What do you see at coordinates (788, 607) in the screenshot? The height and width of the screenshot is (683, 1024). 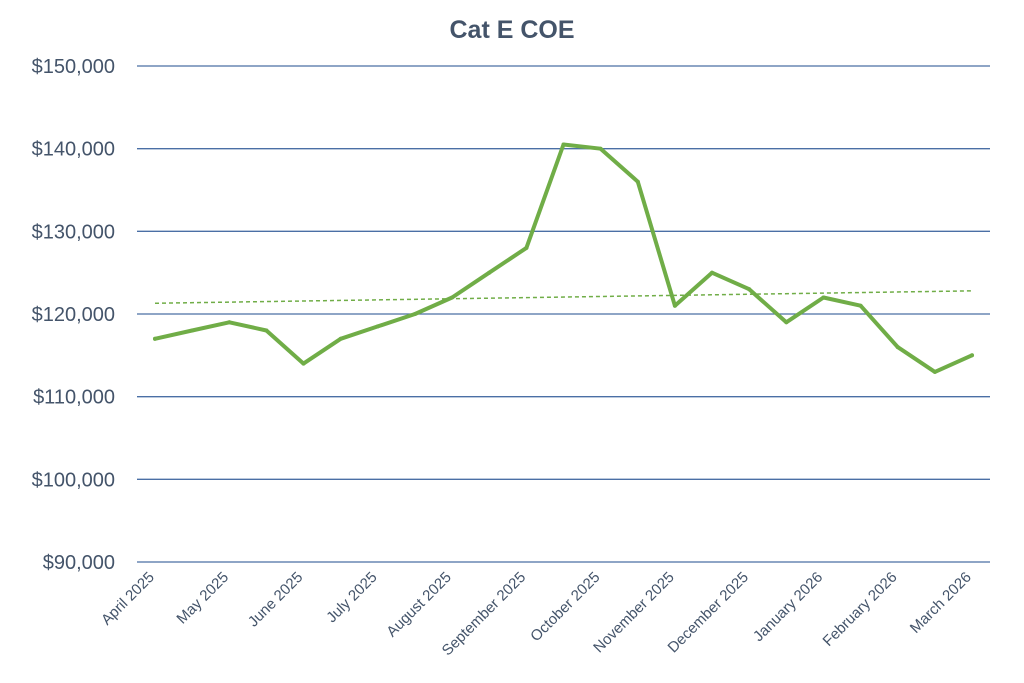 I see `x-tick-label: January 2026` at bounding box center [788, 607].